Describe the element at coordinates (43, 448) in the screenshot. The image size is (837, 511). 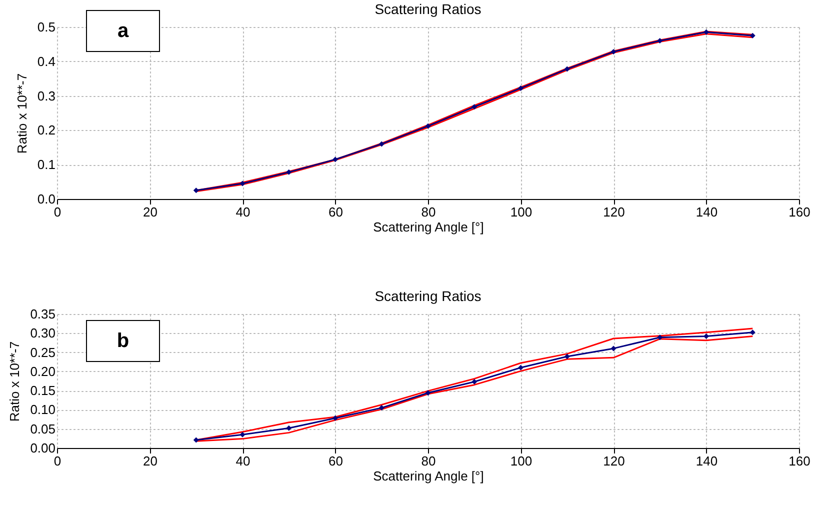
I see `y-tick-label: 0.00` at that location.